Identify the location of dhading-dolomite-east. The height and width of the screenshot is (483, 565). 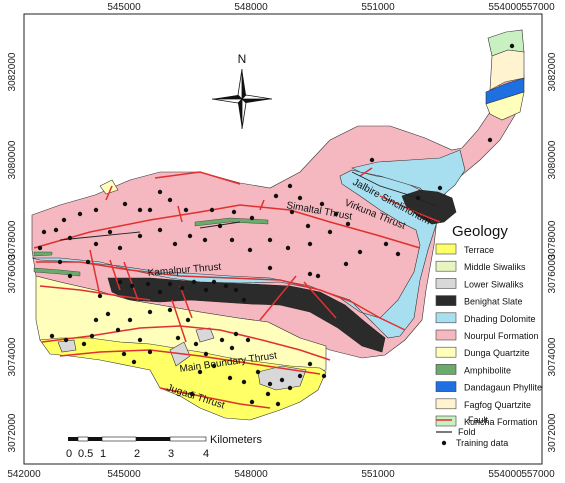
(408, 174).